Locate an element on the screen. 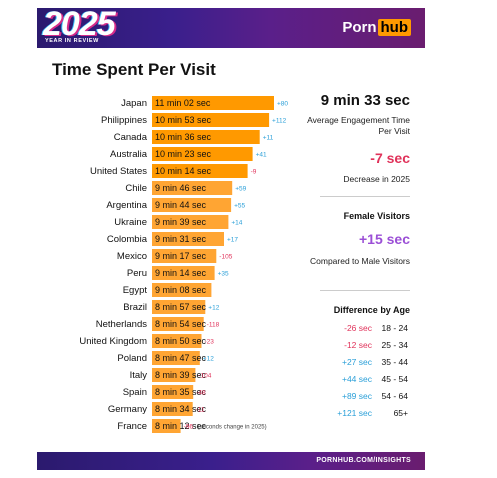  change-label: +80 is located at coordinates (282, 104).